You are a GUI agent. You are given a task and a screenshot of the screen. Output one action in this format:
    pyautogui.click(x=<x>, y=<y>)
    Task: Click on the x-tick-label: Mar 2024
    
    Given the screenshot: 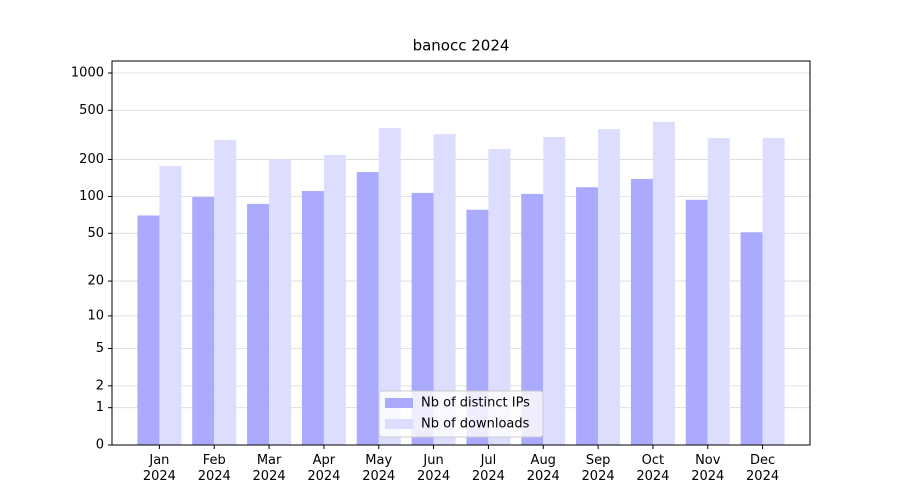 What is the action you would take?
    pyautogui.click(x=269, y=468)
    